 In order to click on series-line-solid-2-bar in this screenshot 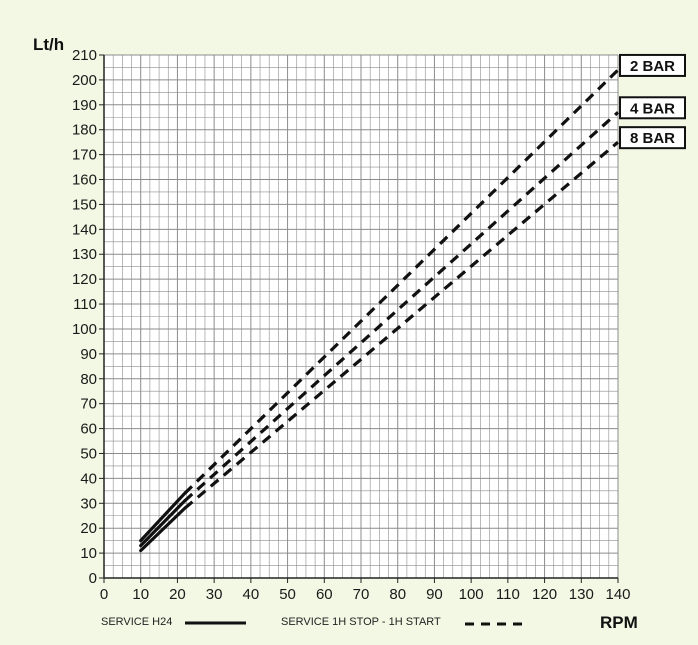, I will do `click(163, 517)`.